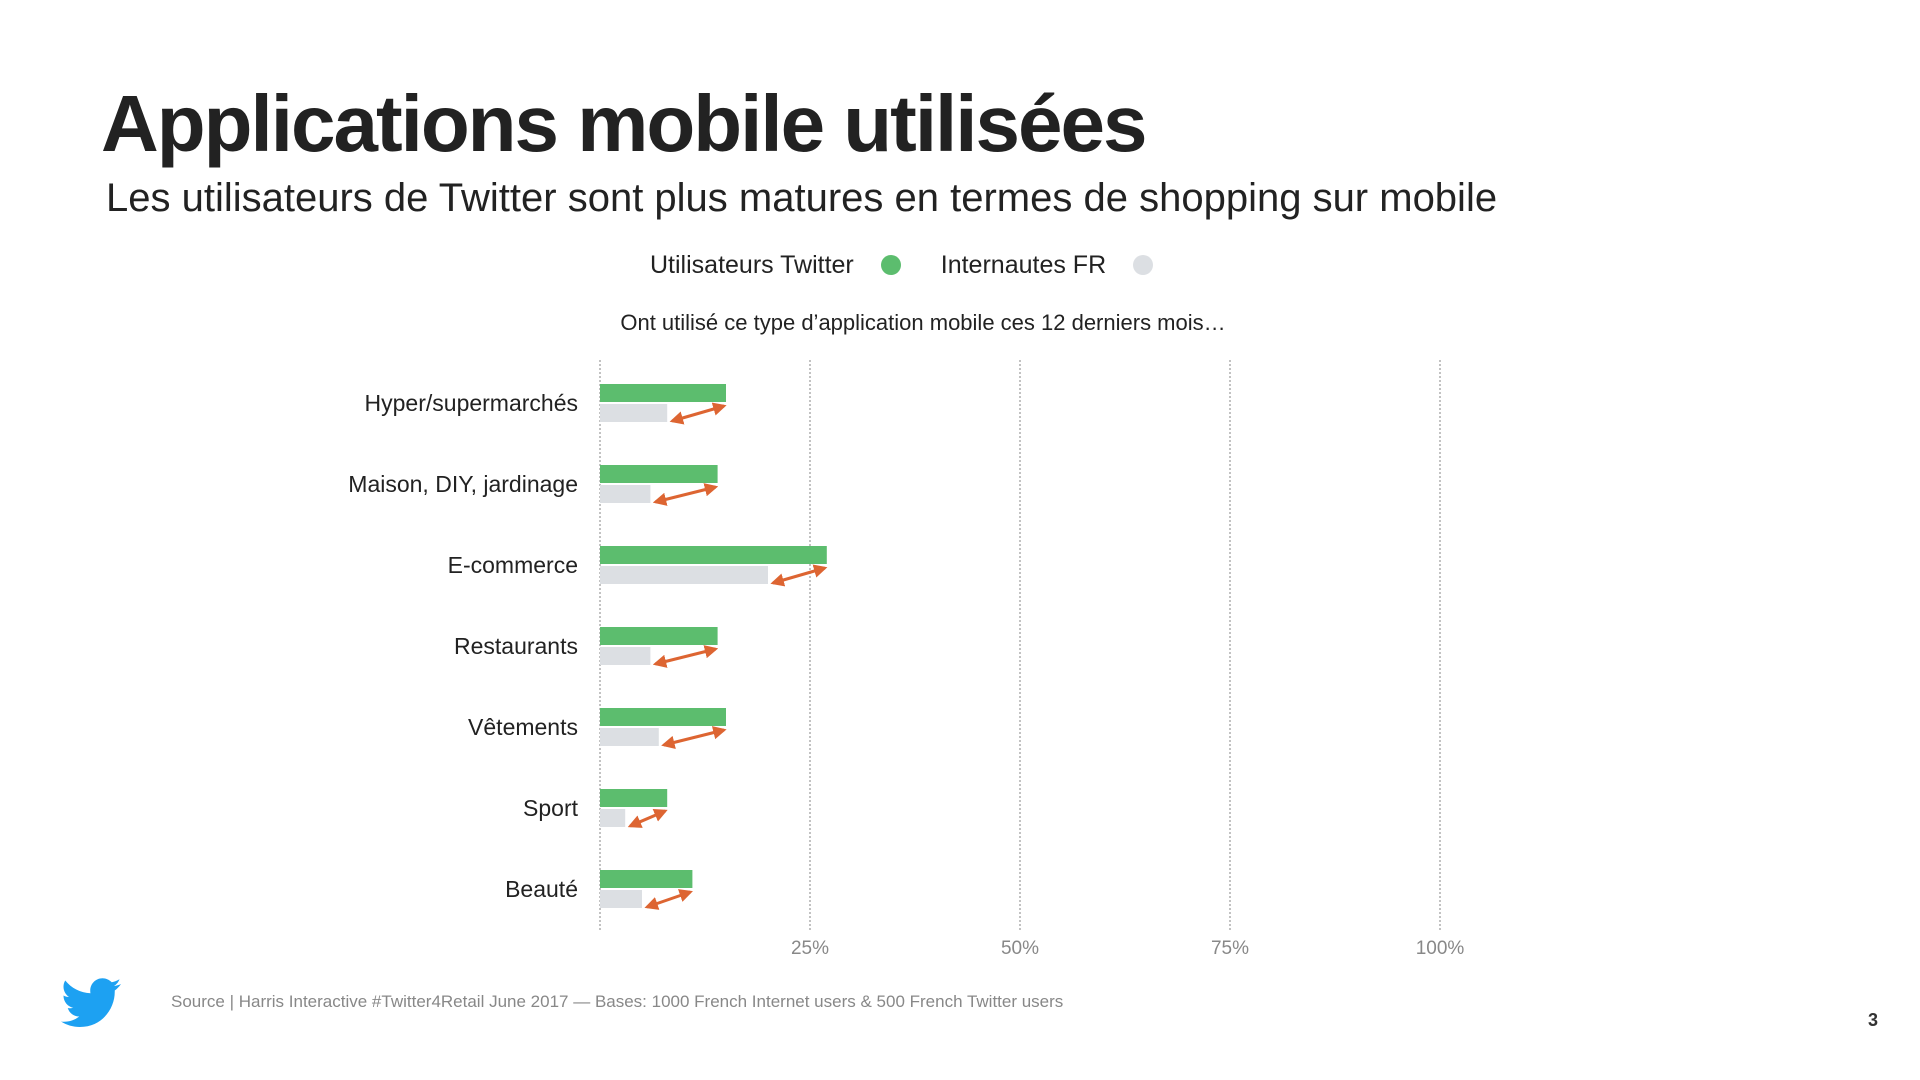 The image size is (1920, 1080). I want to click on twitter-bird-icon, so click(91, 1002).